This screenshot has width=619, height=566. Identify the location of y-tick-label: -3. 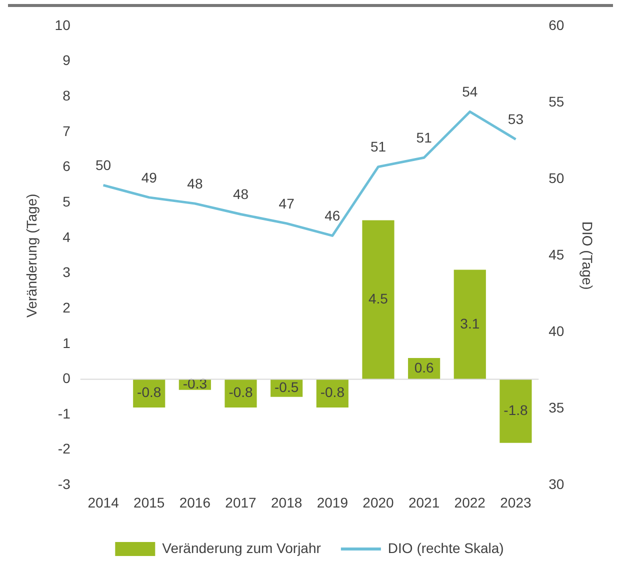
(64, 484).